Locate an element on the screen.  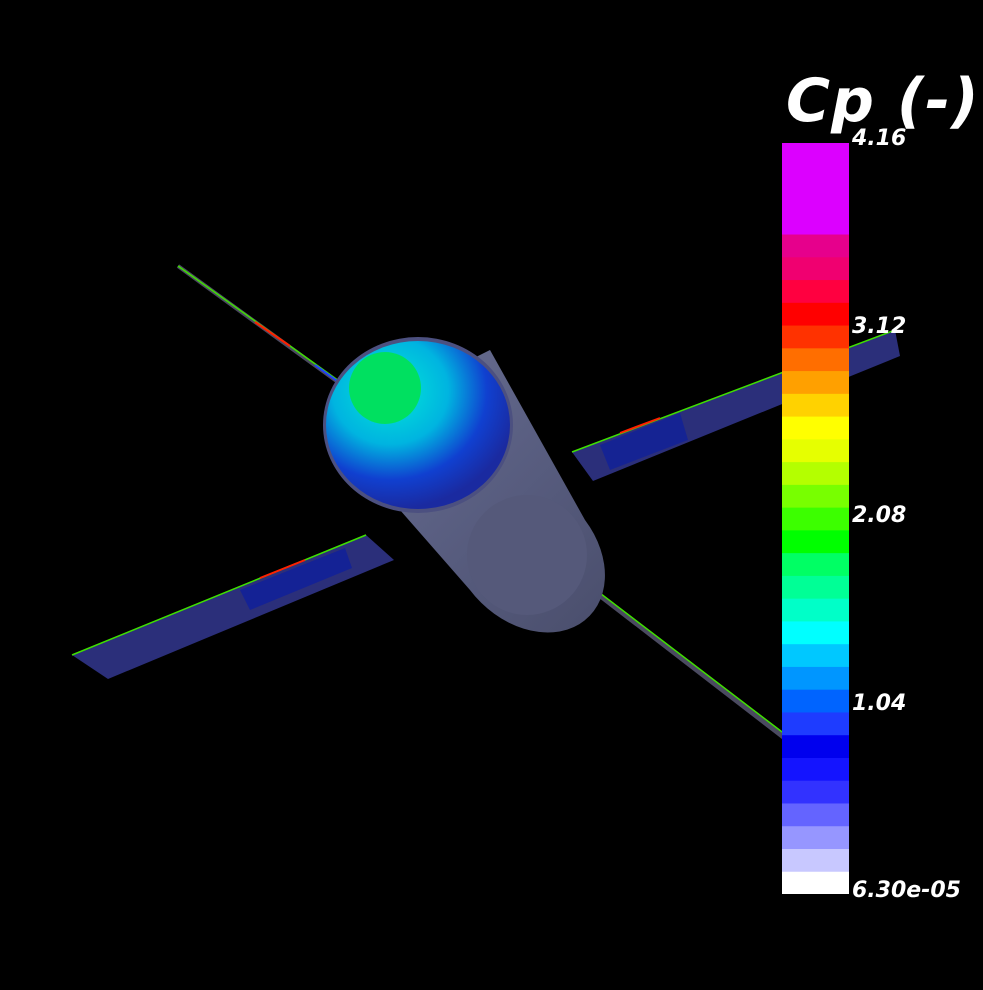
colorbar-tick-max: 4.16 is located at coordinates (879, 138).